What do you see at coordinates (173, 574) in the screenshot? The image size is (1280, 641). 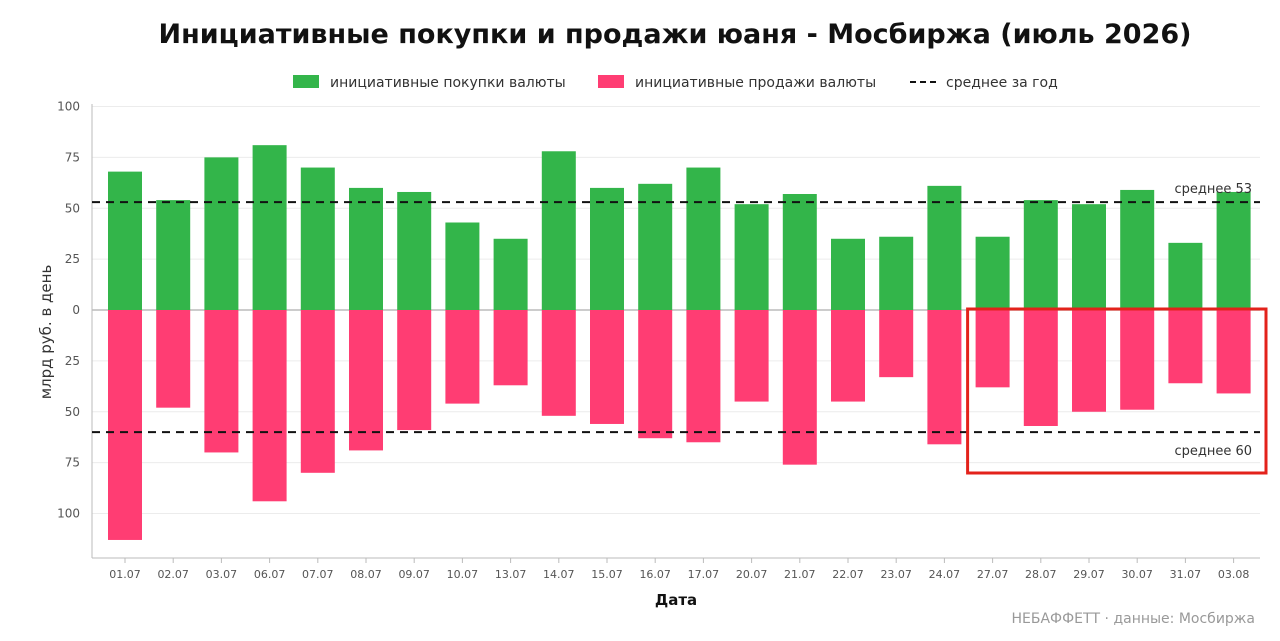 I see `x-tick-label: 02.07` at bounding box center [173, 574].